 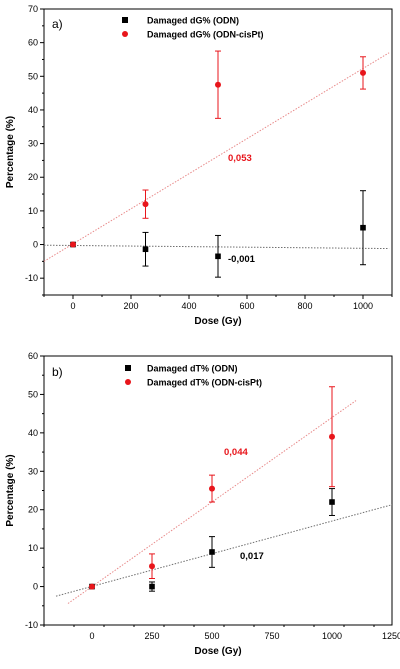 What do you see at coordinates (57, 372) in the screenshot?
I see `panel-label: b)` at bounding box center [57, 372].